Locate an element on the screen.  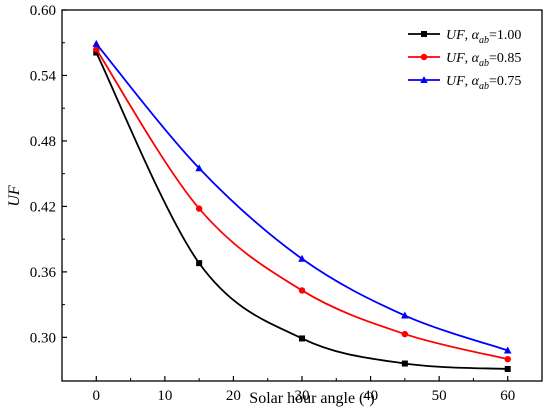
legend: UF, αab=1.00 UF, αab=0.85 UF, αab=0.75 is located at coordinates (464, 60).